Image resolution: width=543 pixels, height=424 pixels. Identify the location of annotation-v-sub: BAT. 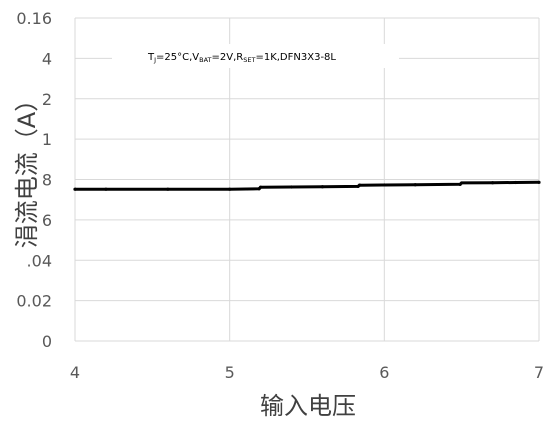
(205, 60).